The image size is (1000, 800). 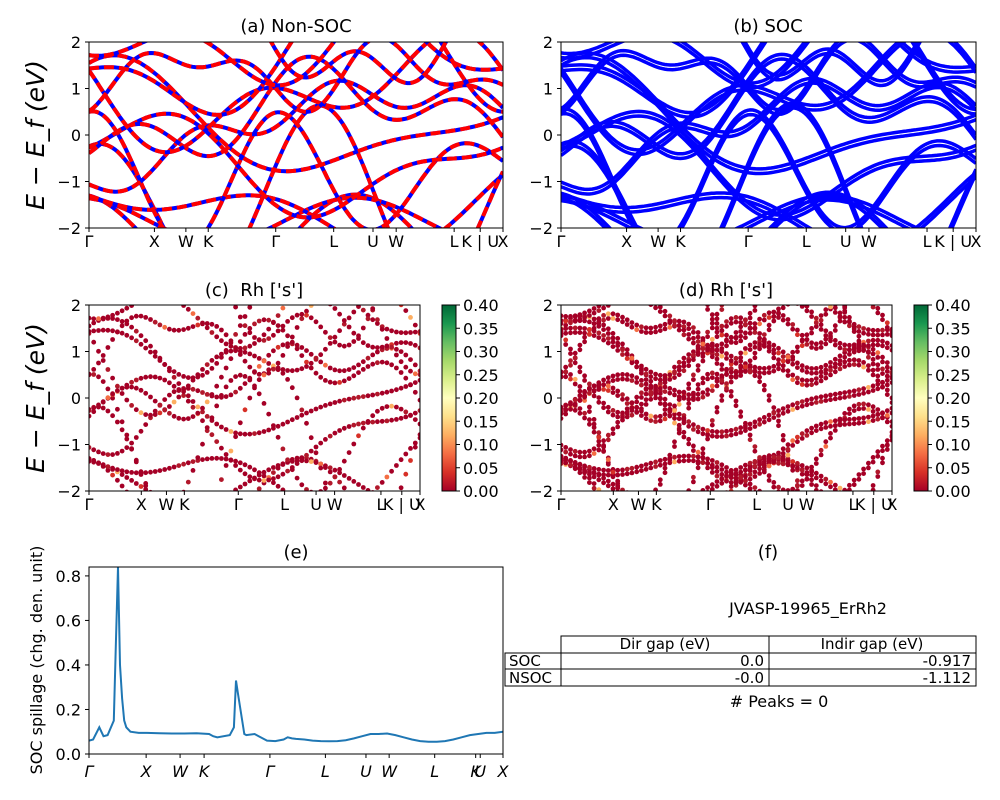 What do you see at coordinates (947, 678) in the screenshot?
I see `table-nsoc-indir: -1.112` at bounding box center [947, 678].